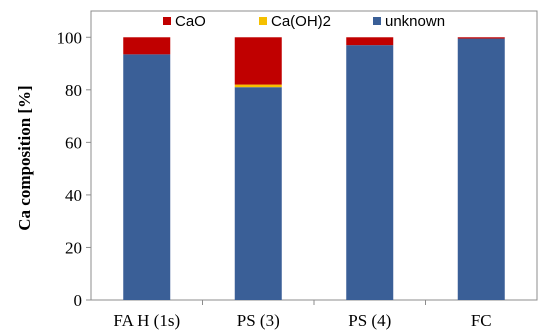 The image size is (541, 333). I want to click on legend-swatch-unknown, so click(377, 21).